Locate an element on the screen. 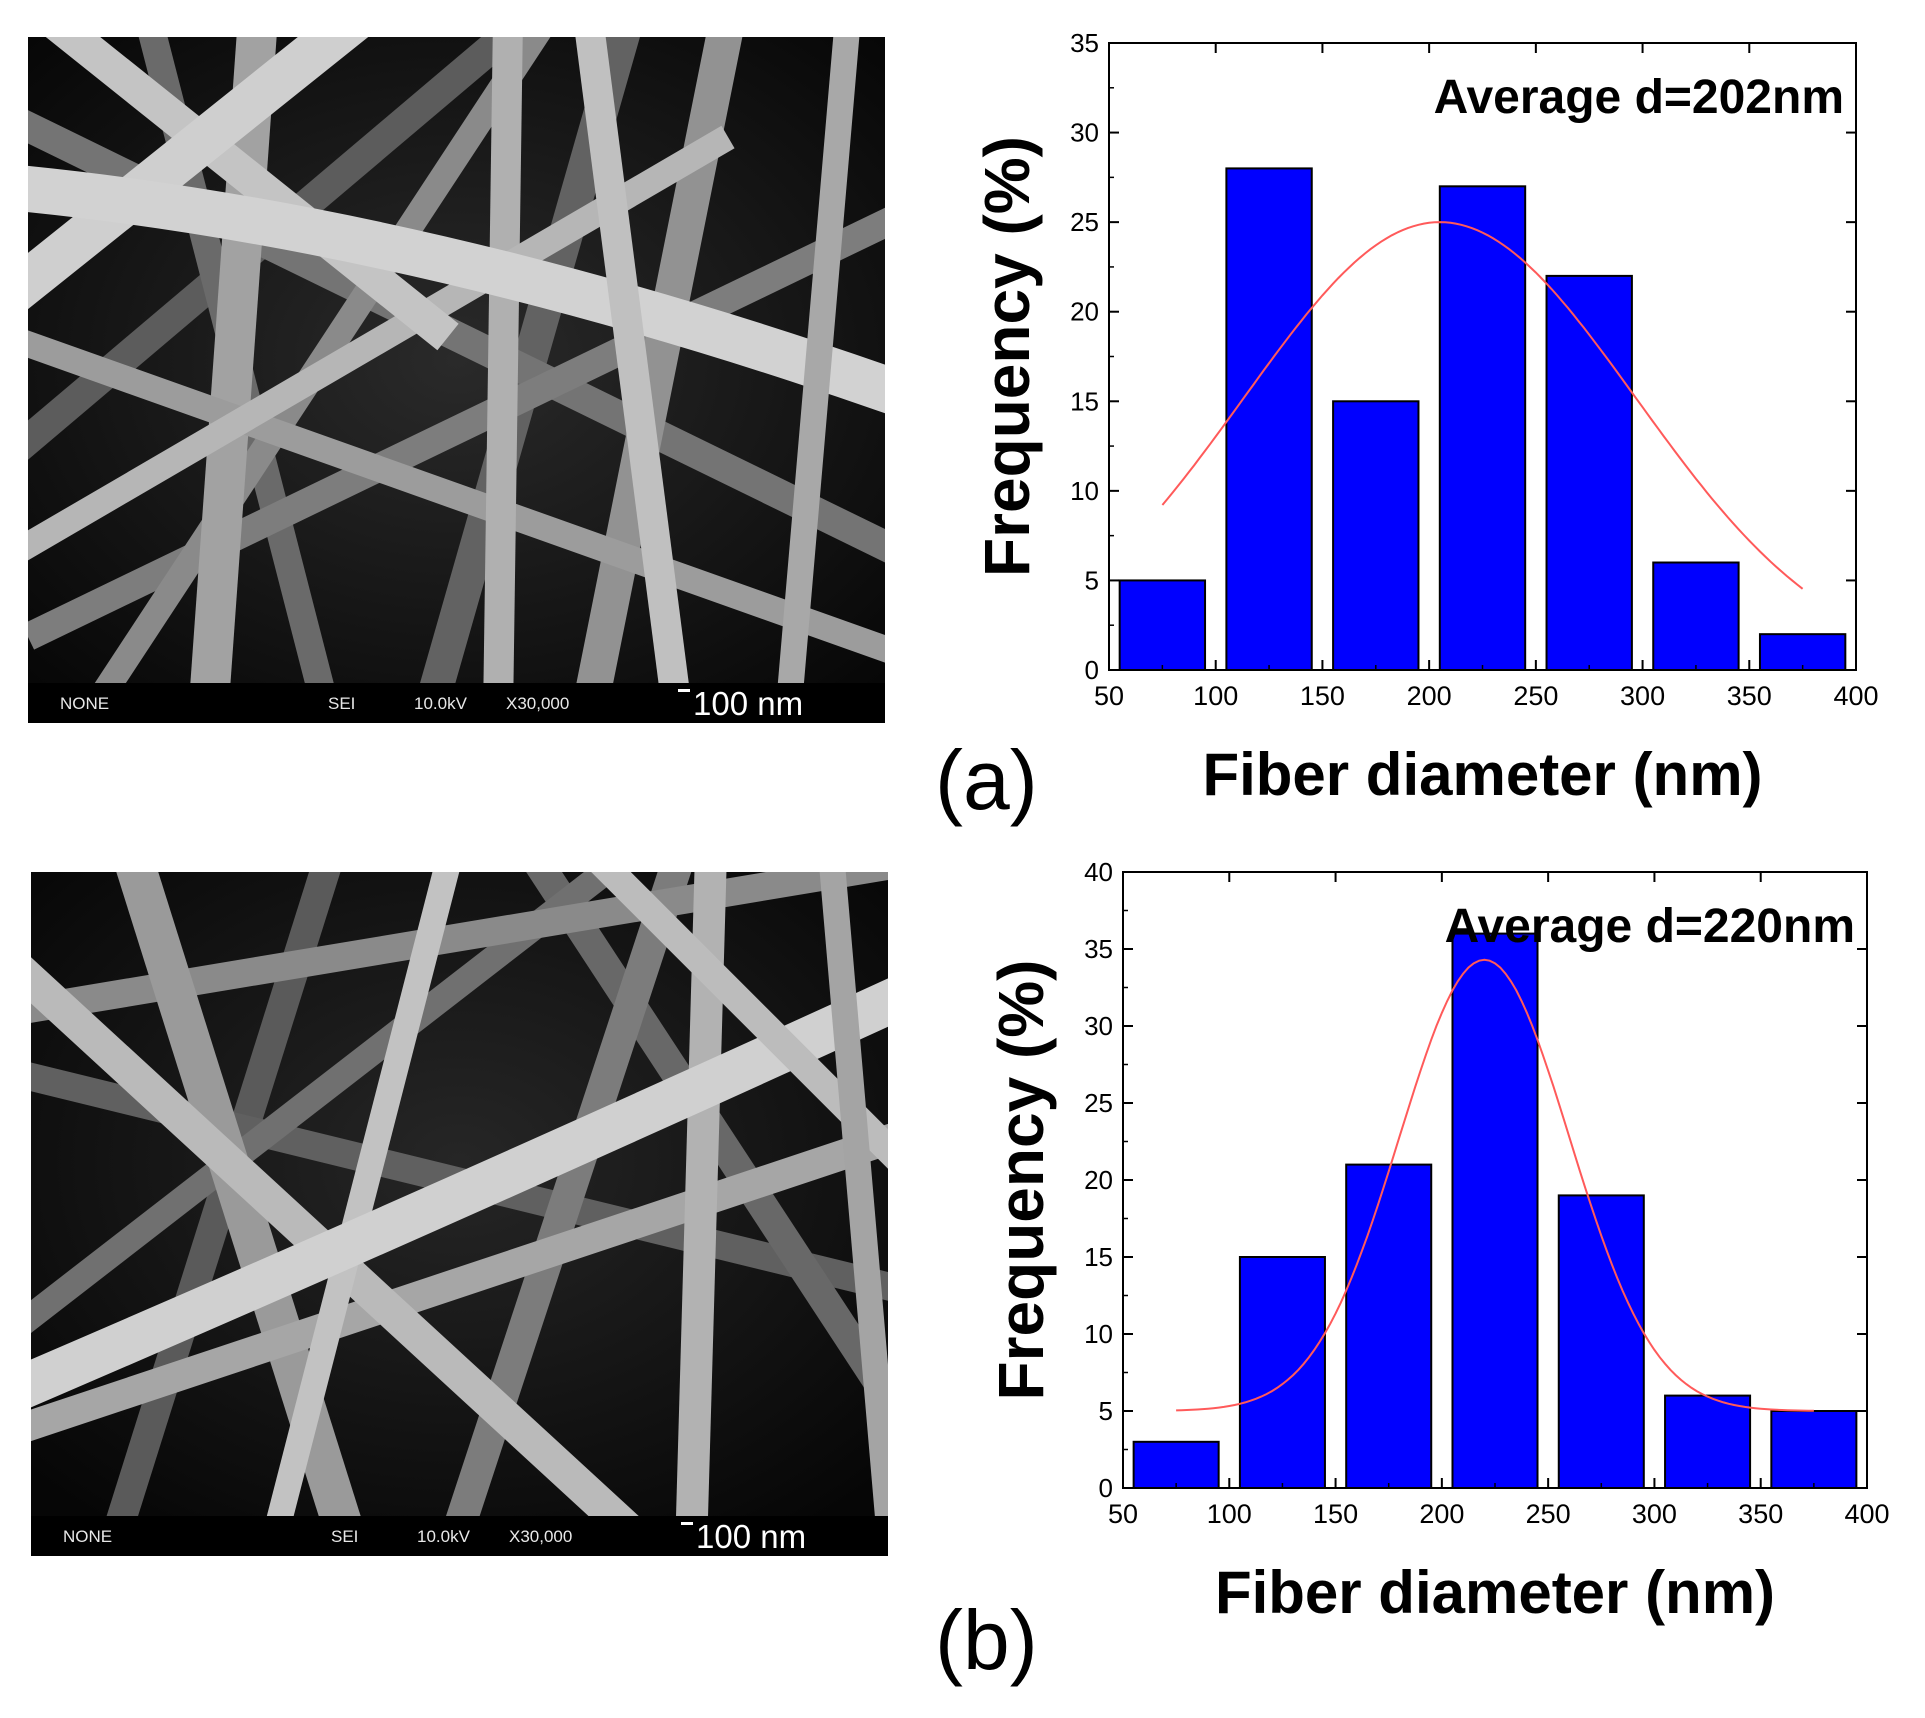 This screenshot has height=1718, width=1925. xtick-label-b-3: 200 is located at coordinates (1441, 1514).